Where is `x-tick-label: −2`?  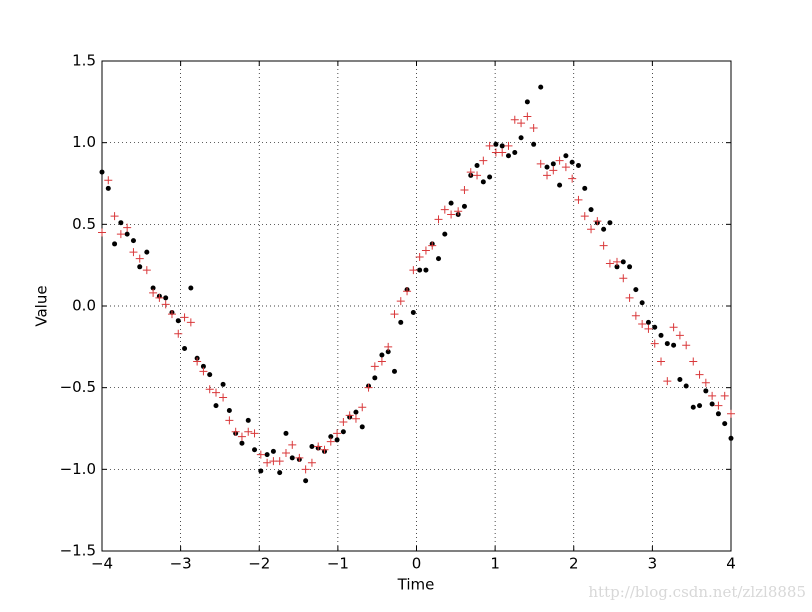 x-tick-label: −2 is located at coordinates (259, 564).